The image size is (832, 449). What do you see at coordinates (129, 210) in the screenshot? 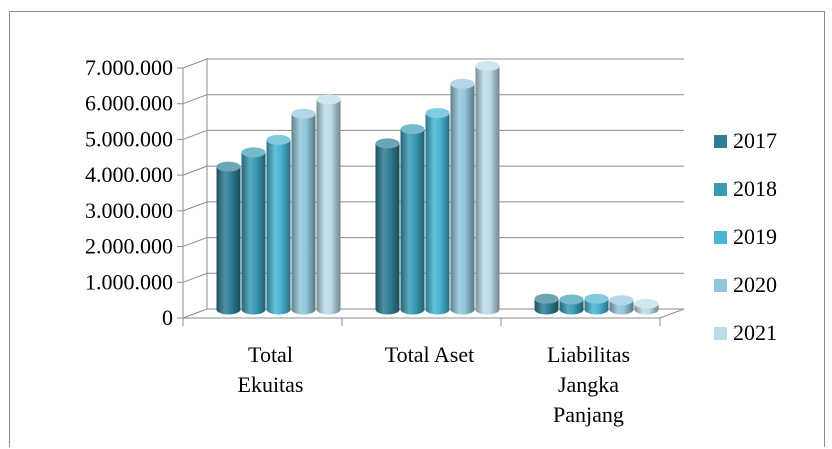
I see `y-tick-label: 3.000.000` at bounding box center [129, 210].